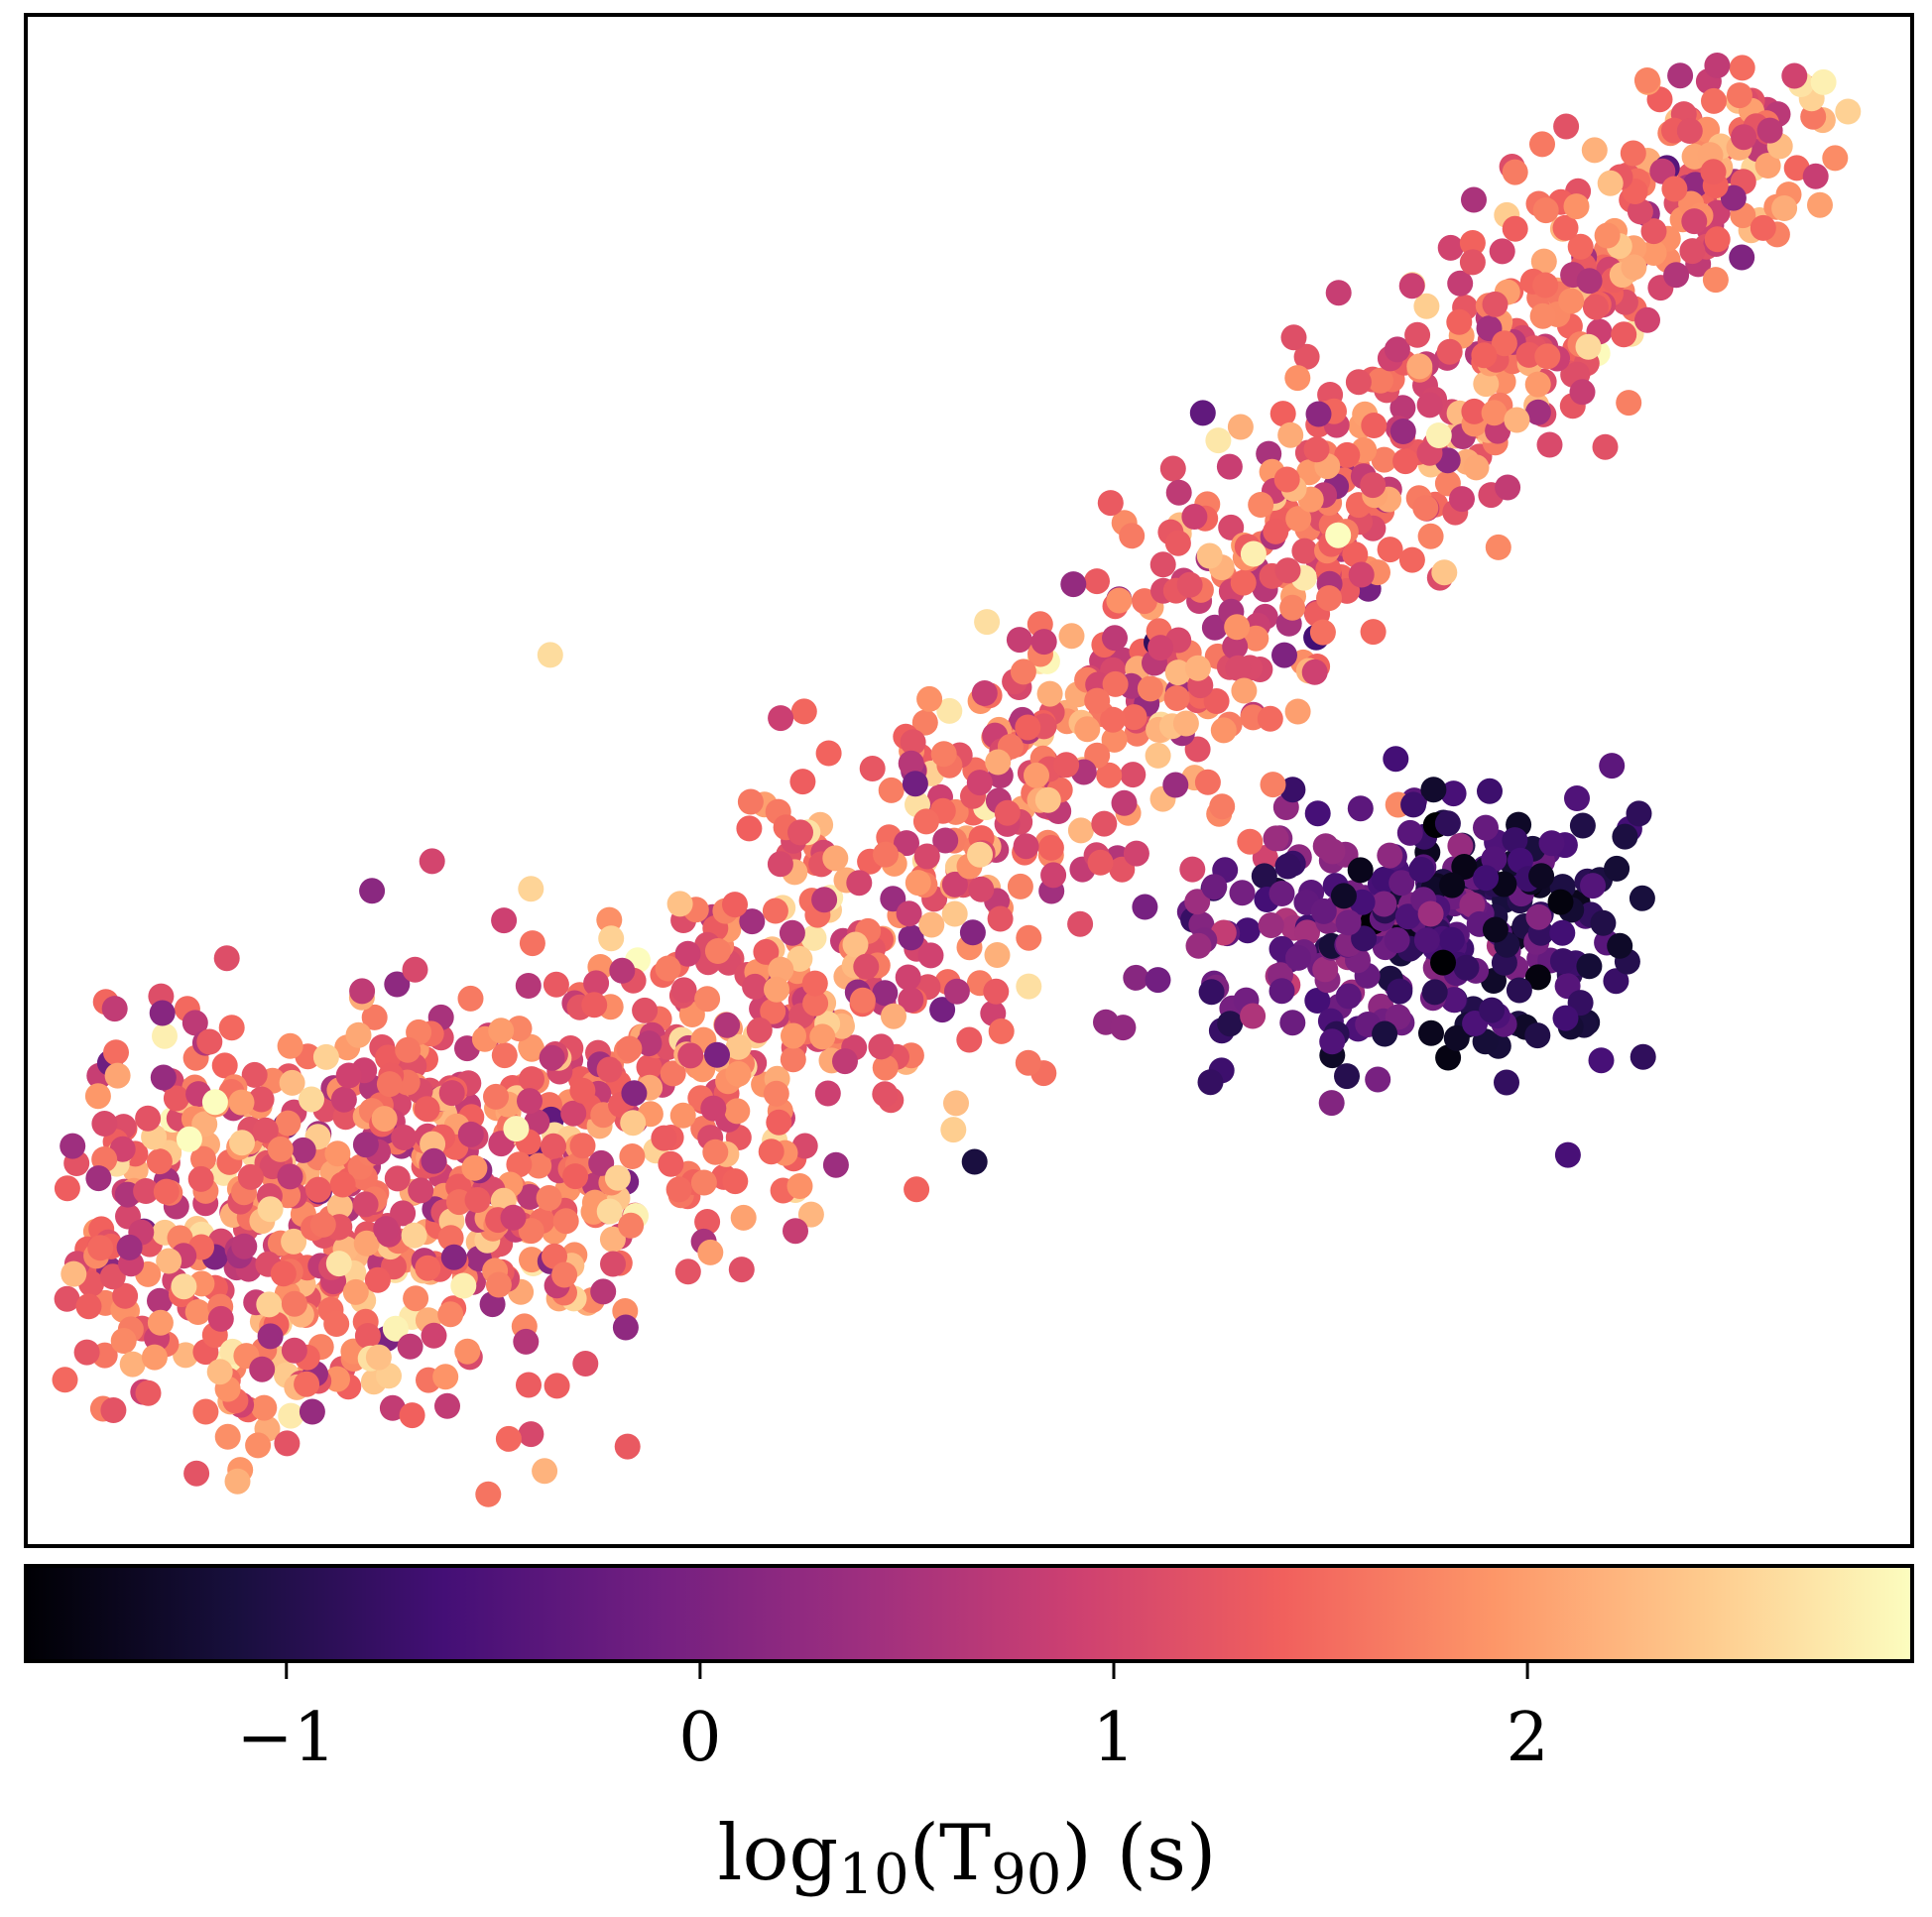 Image resolution: width=1932 pixels, height=1917 pixels. What do you see at coordinates (778, 1853) in the screenshot?
I see `colorbar-label-prefix: log` at bounding box center [778, 1853].